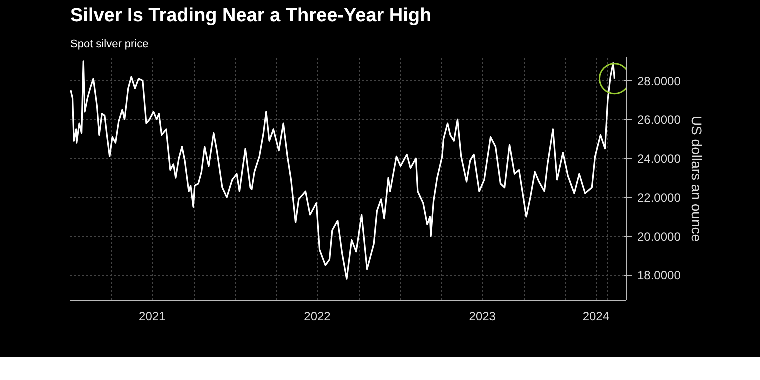 Image resolution: width=760 pixels, height=380 pixels. Describe the element at coordinates (660, 275) in the screenshot. I see `y-tick-label: 18.0000` at that location.